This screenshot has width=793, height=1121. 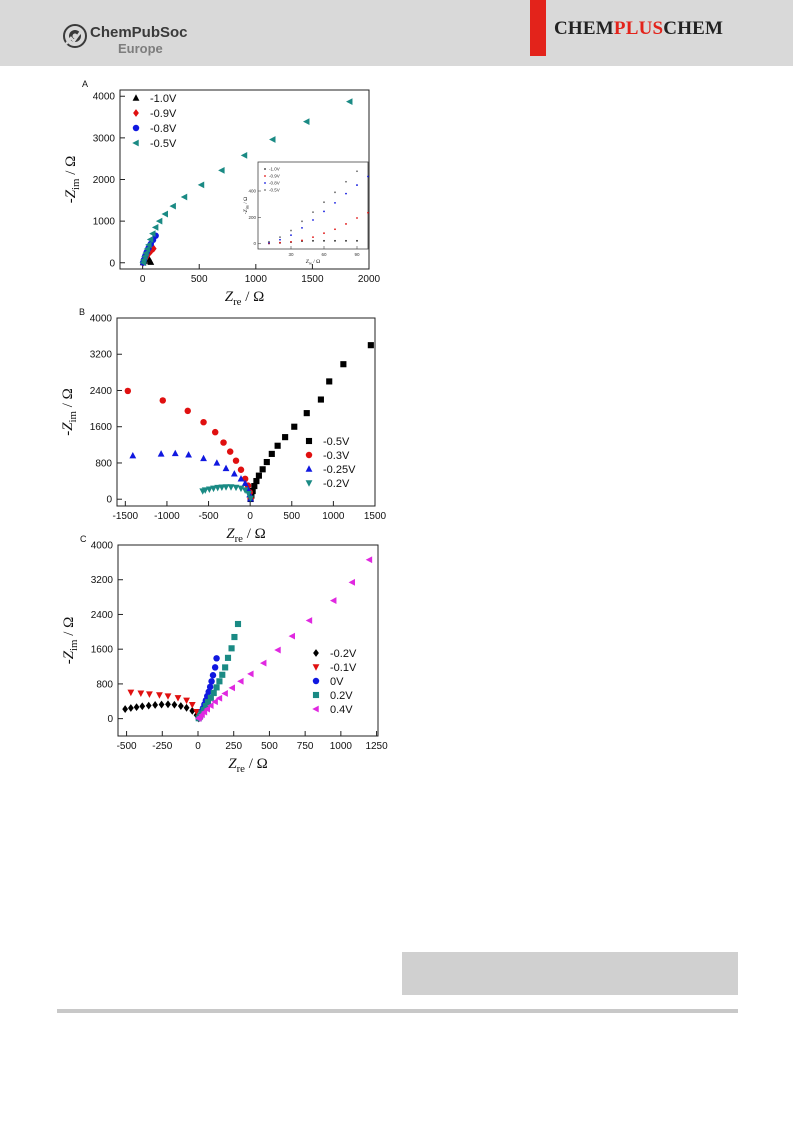 I want to click on legend-label: -0.5V, so click(x=336, y=442).